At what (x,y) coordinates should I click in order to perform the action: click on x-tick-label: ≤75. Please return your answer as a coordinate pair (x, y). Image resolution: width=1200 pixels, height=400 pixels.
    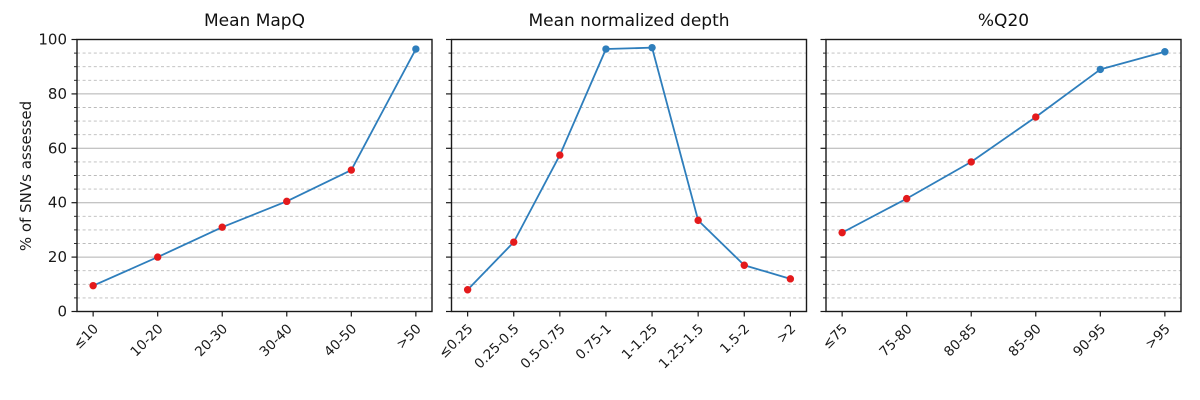
    Looking at the image, I should click on (834, 336).